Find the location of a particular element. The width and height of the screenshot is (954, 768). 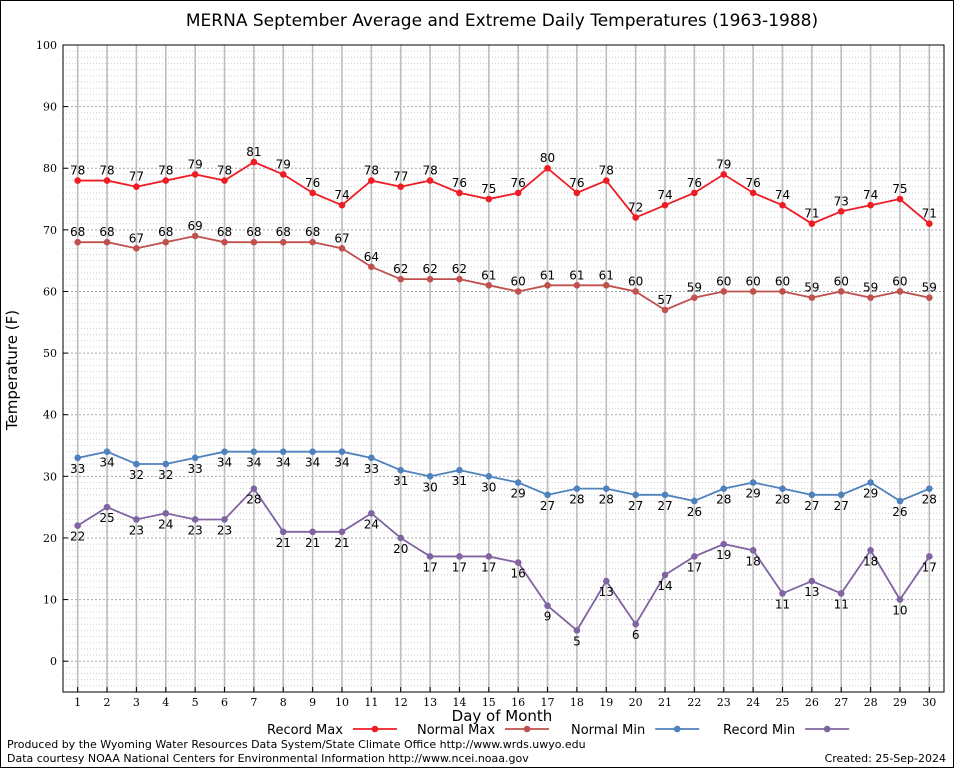

data-label: 33 is located at coordinates (77, 469).